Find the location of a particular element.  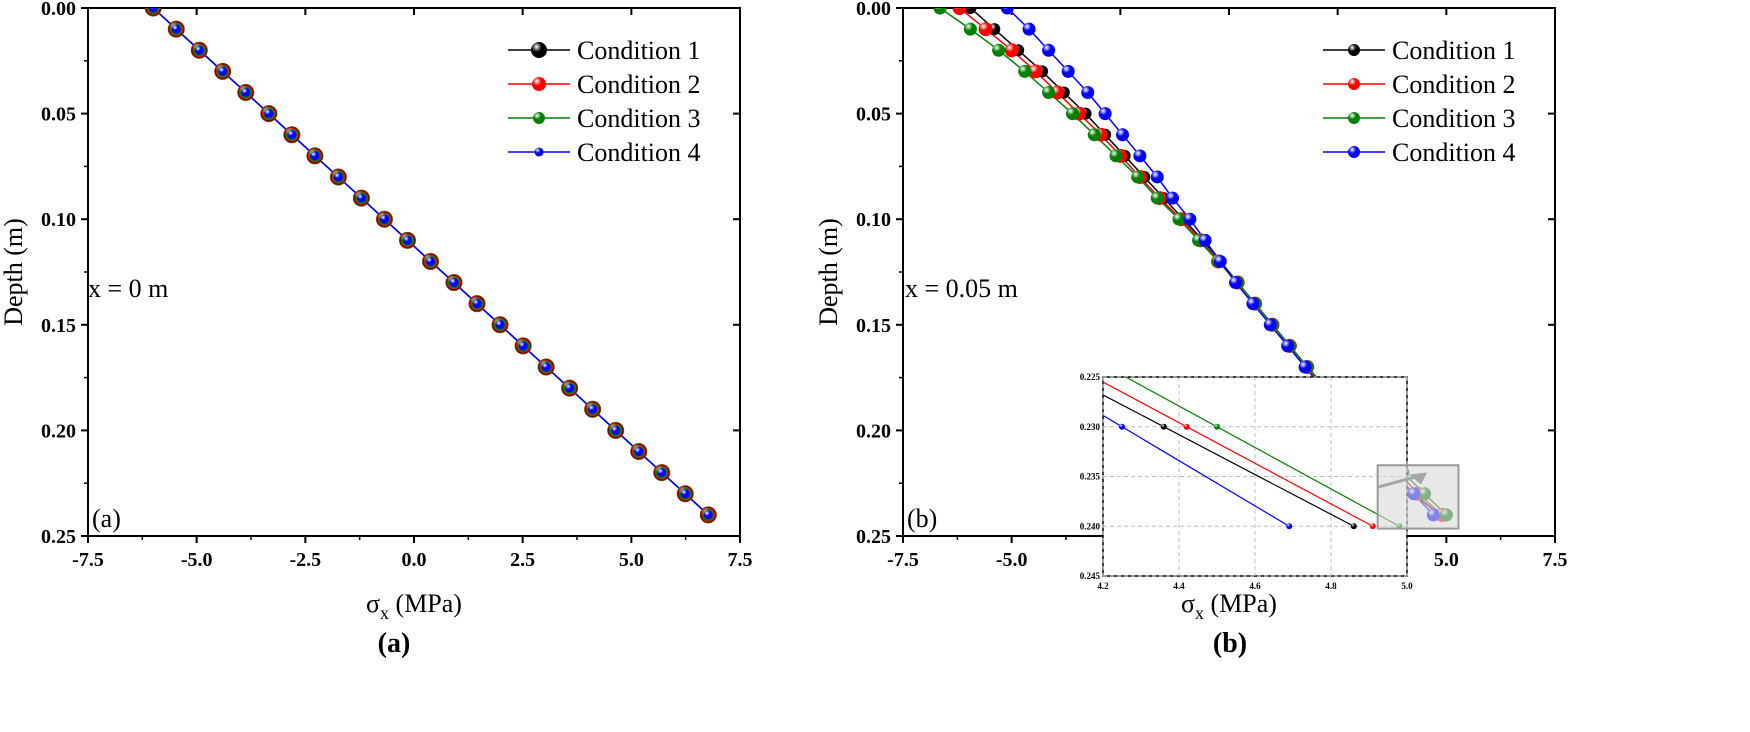

inset-x-tick-label: 4.8 is located at coordinates (1331, 586).